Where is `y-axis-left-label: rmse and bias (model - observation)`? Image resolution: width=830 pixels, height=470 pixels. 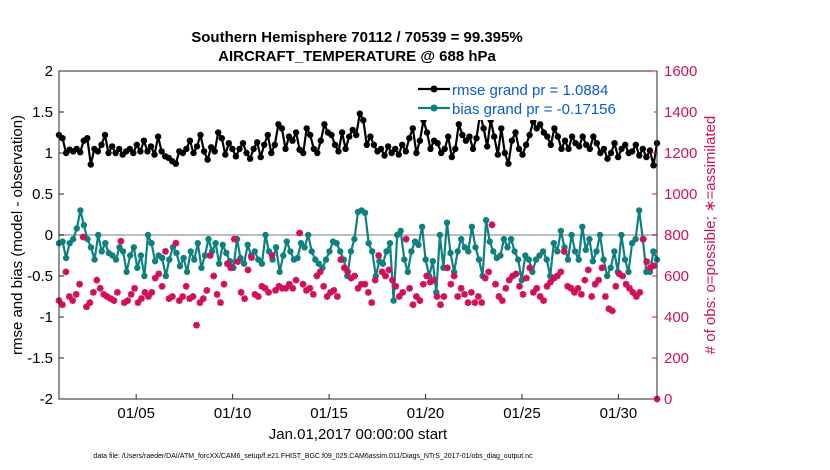
y-axis-left-label: rmse and bias (model - observation) is located at coordinates (17, 235).